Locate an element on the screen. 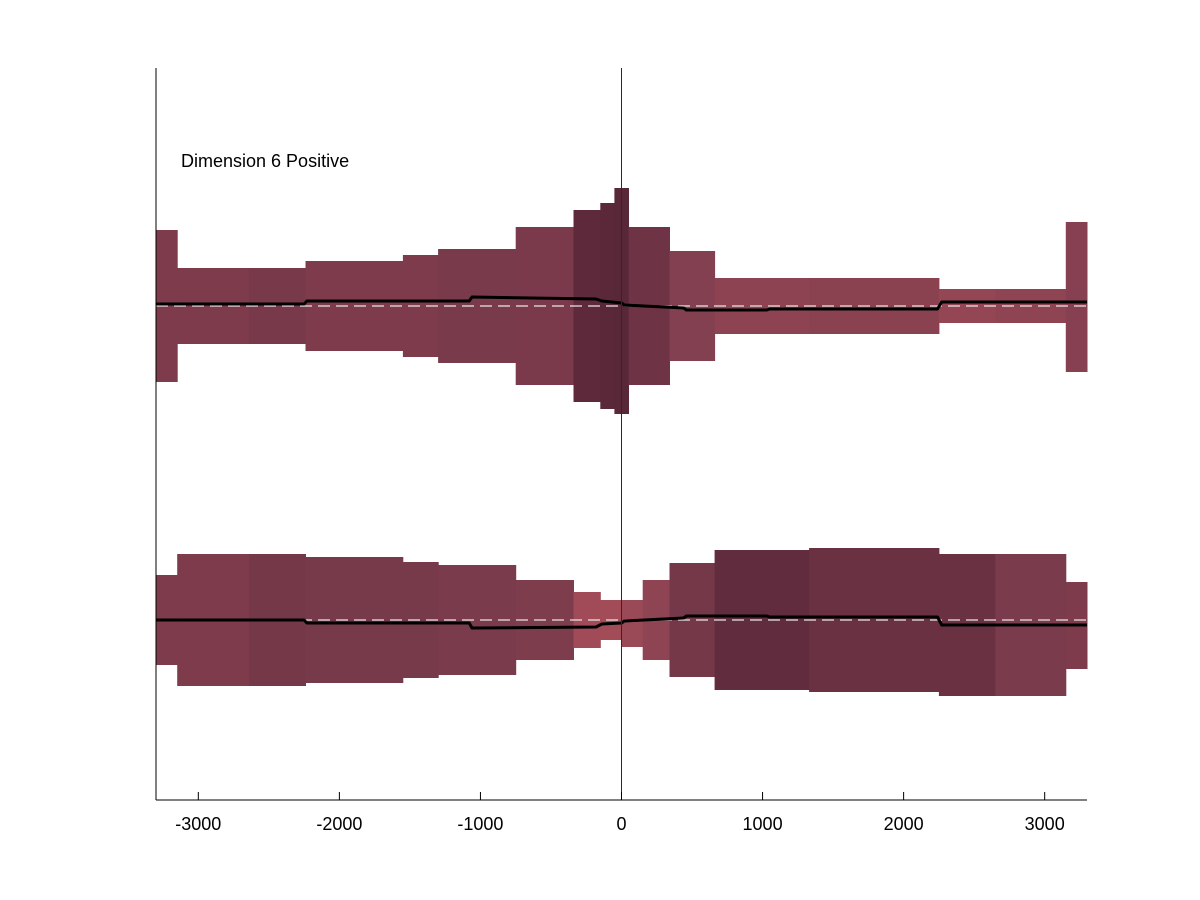 Image resolution: width=1200 pixels, height=900 pixels. x-tick-label: -1000 is located at coordinates (480, 824).